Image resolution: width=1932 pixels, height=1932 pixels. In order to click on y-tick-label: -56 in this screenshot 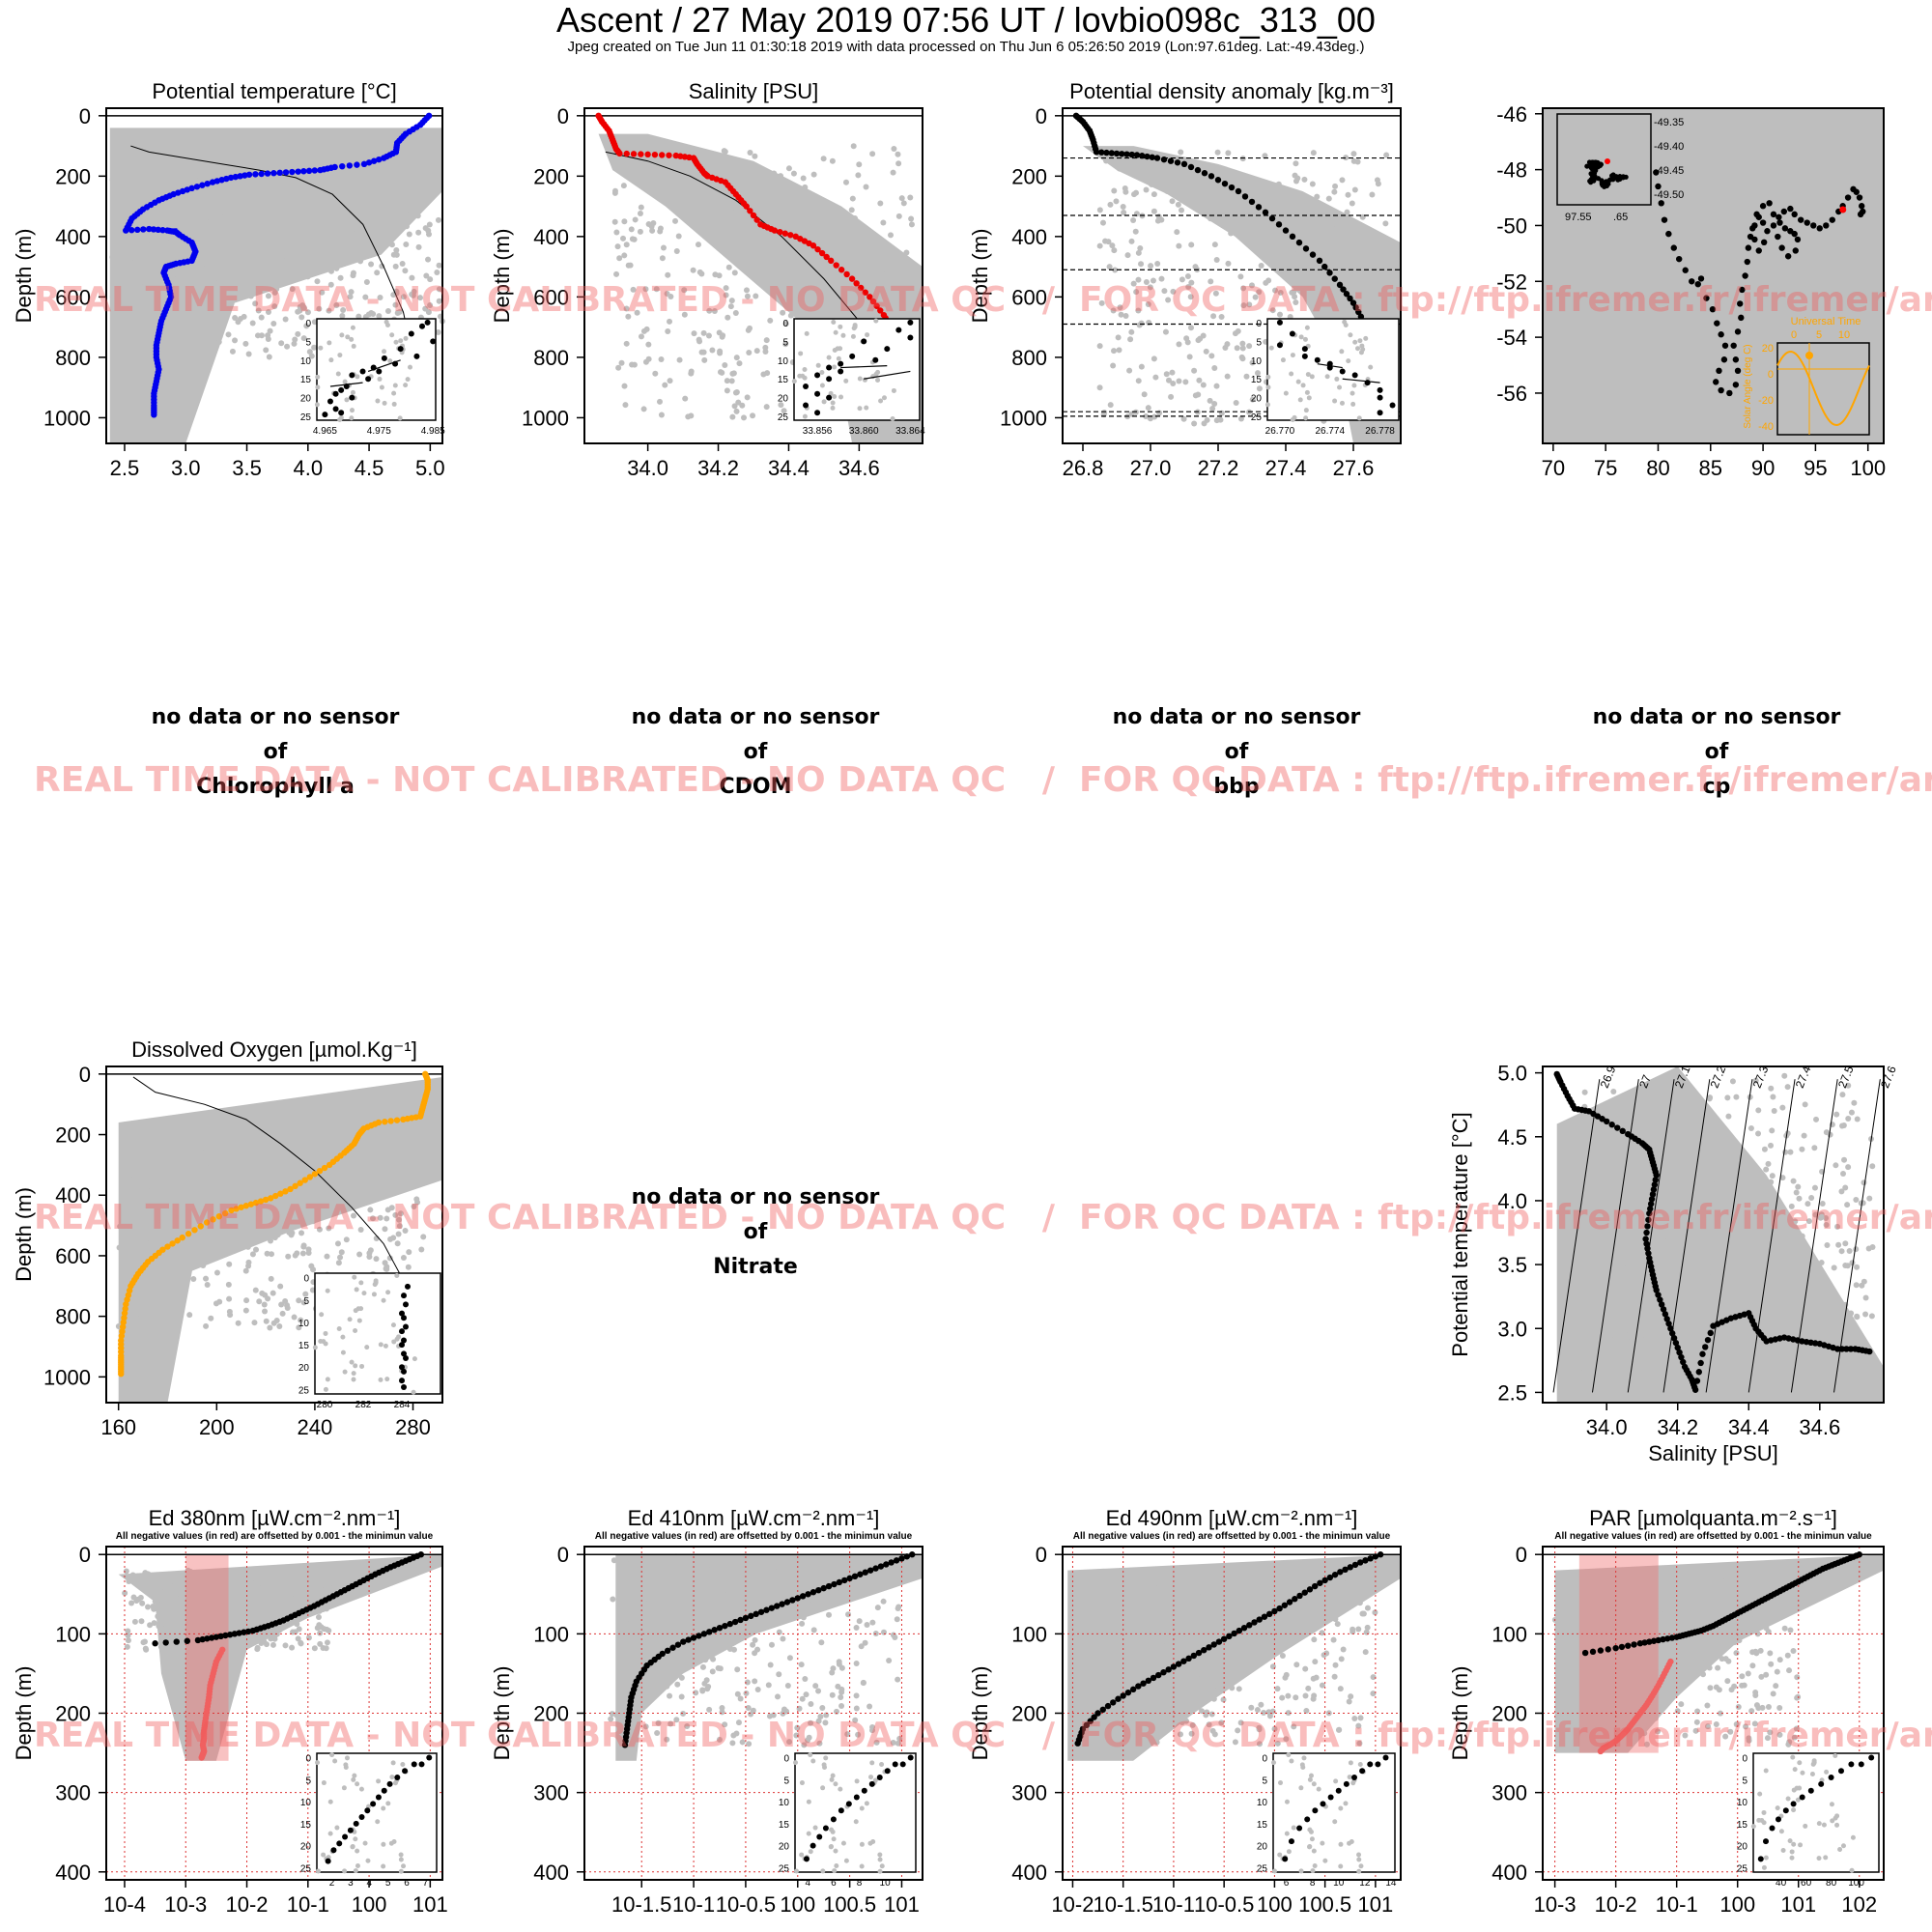, I will do `click(1511, 394)`.